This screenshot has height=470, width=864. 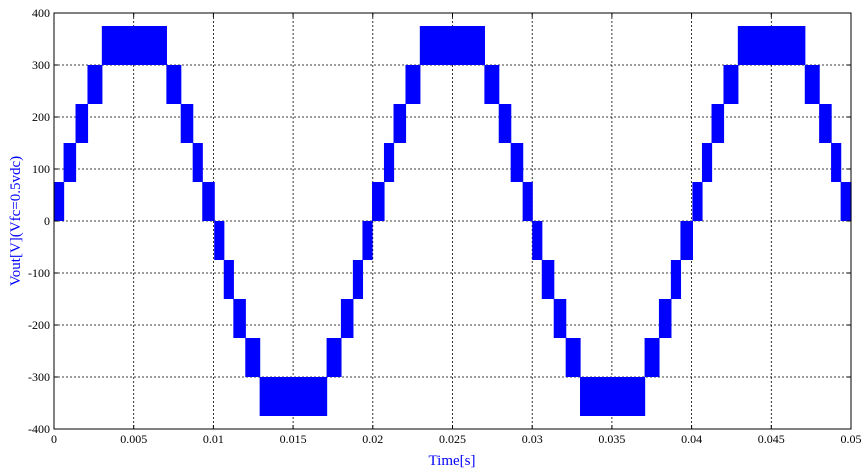 What do you see at coordinates (39, 377) in the screenshot?
I see `y-tick-label: -300` at bounding box center [39, 377].